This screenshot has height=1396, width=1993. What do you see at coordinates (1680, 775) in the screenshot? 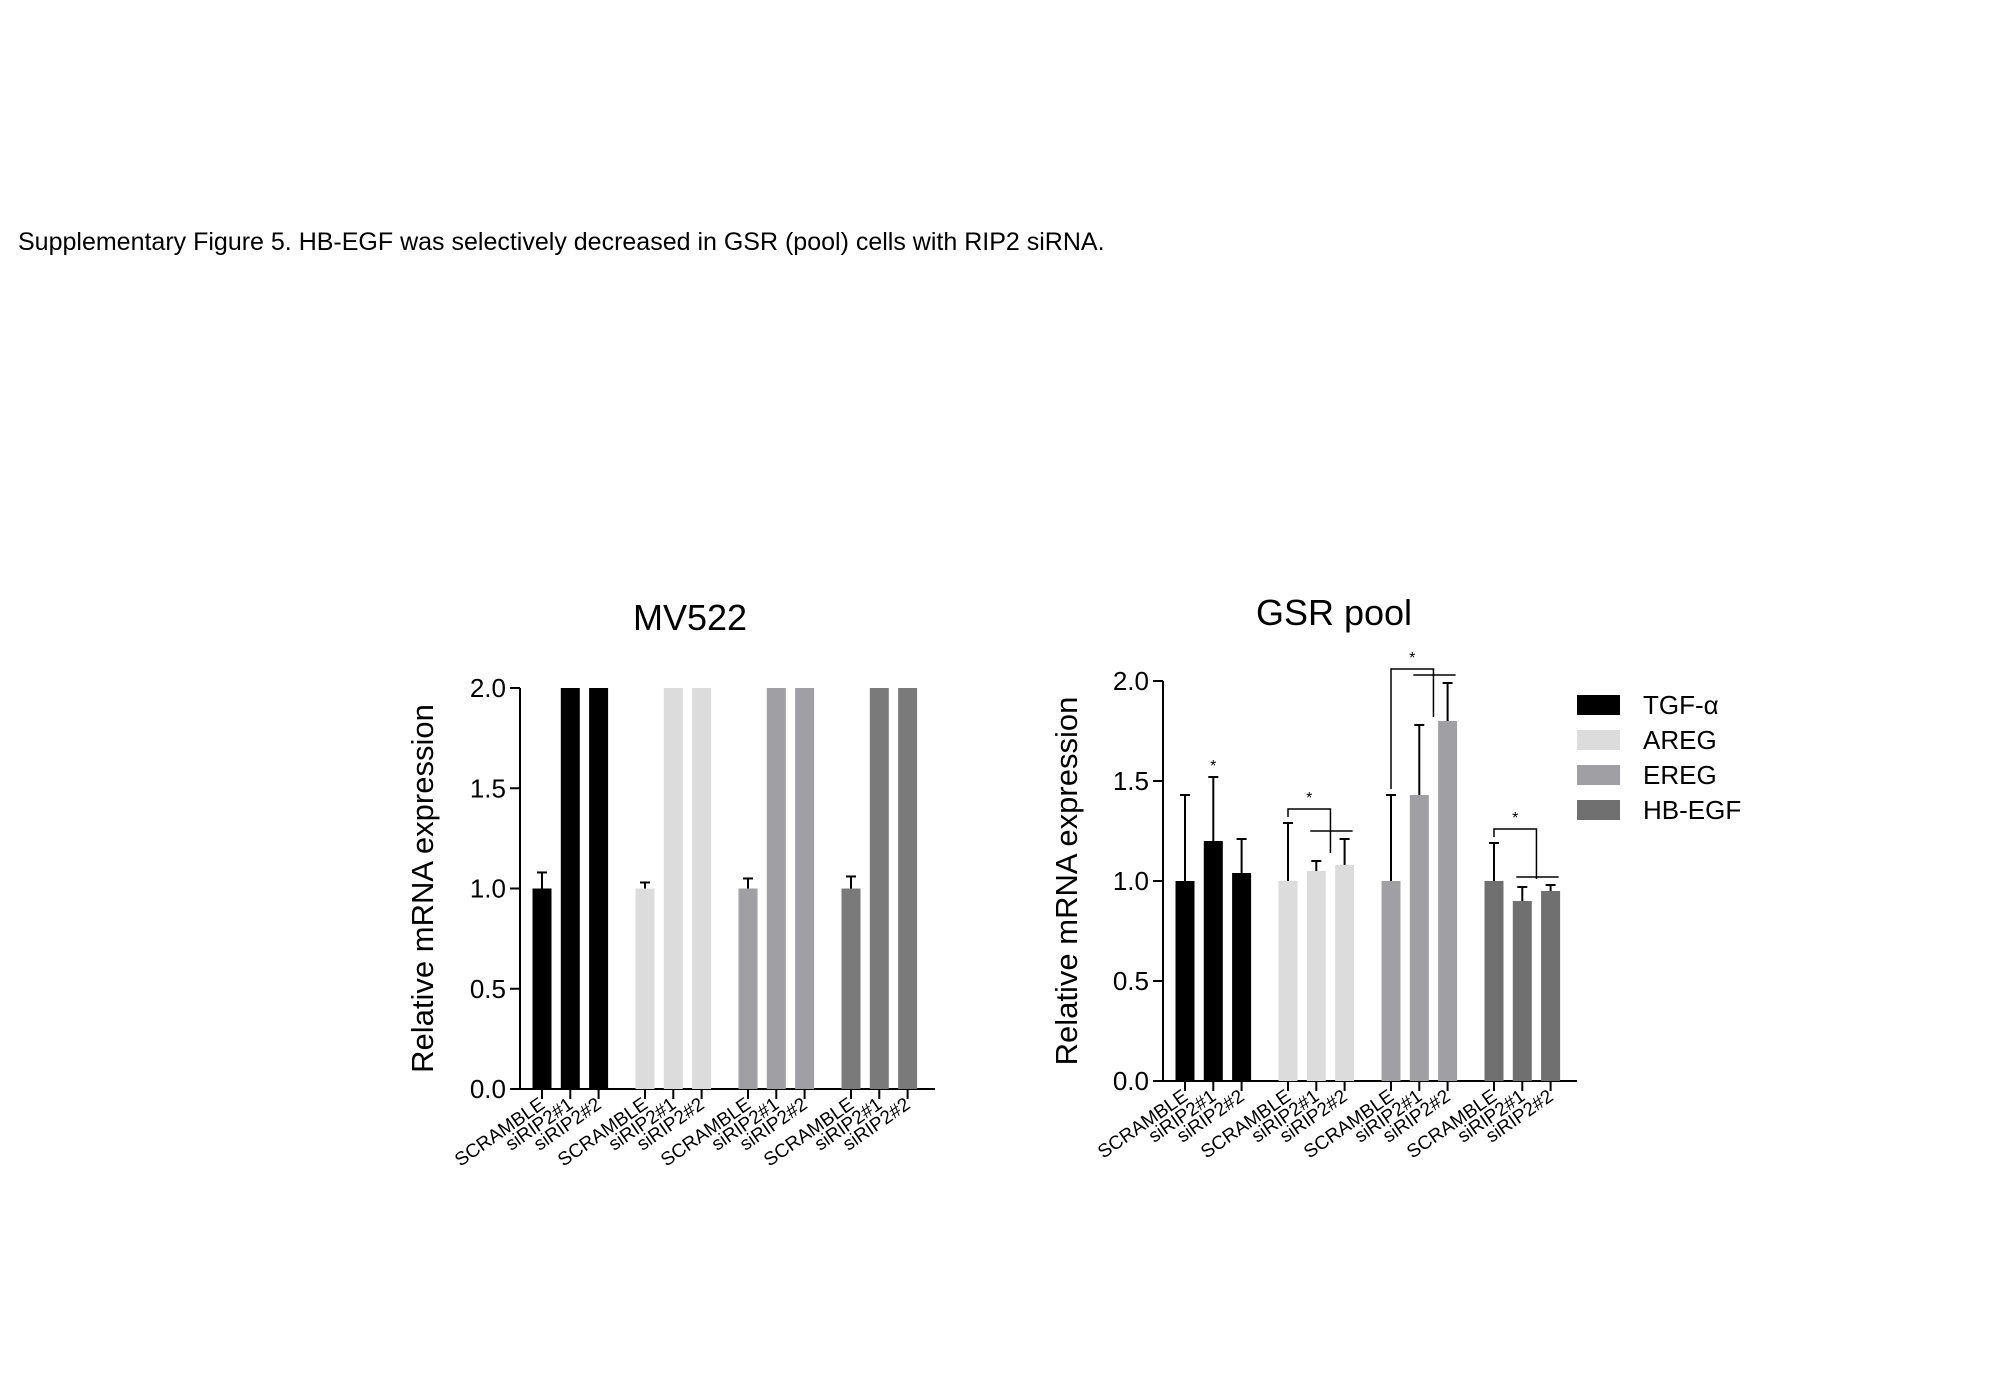
I see `legend-label: EREG` at bounding box center [1680, 775].